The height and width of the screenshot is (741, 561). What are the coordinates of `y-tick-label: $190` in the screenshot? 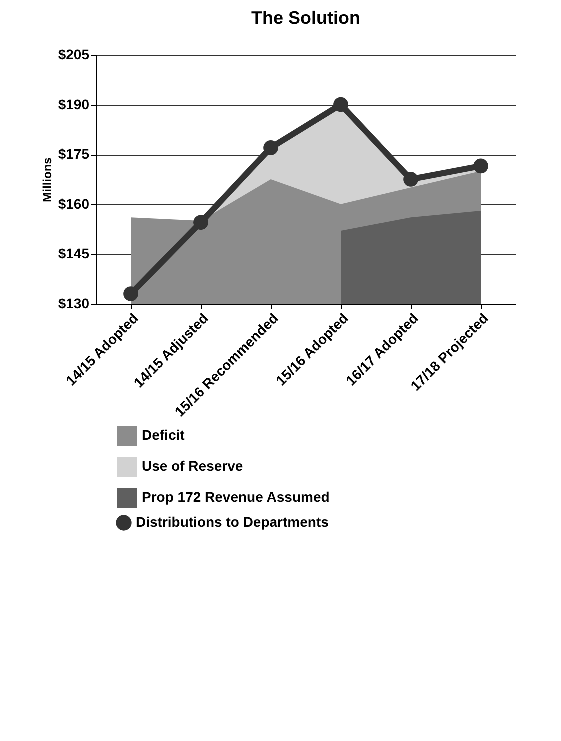 It's located at (74, 104).